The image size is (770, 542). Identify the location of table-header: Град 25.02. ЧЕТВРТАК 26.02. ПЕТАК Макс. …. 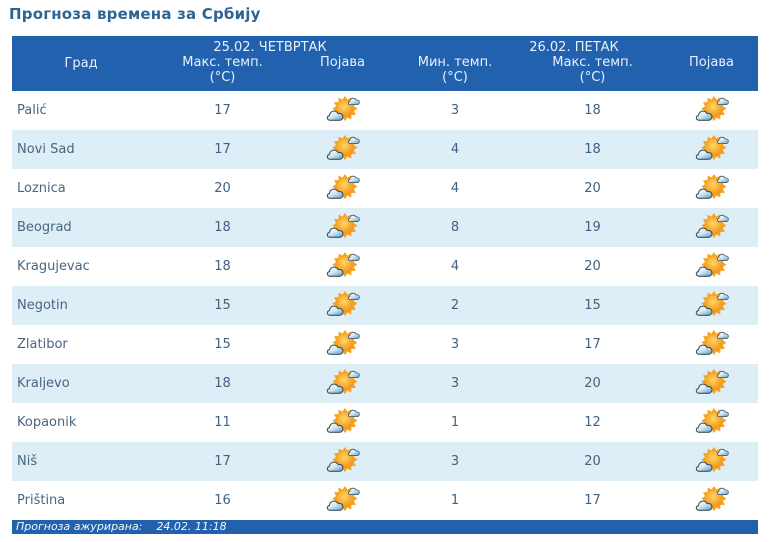
(385, 63).